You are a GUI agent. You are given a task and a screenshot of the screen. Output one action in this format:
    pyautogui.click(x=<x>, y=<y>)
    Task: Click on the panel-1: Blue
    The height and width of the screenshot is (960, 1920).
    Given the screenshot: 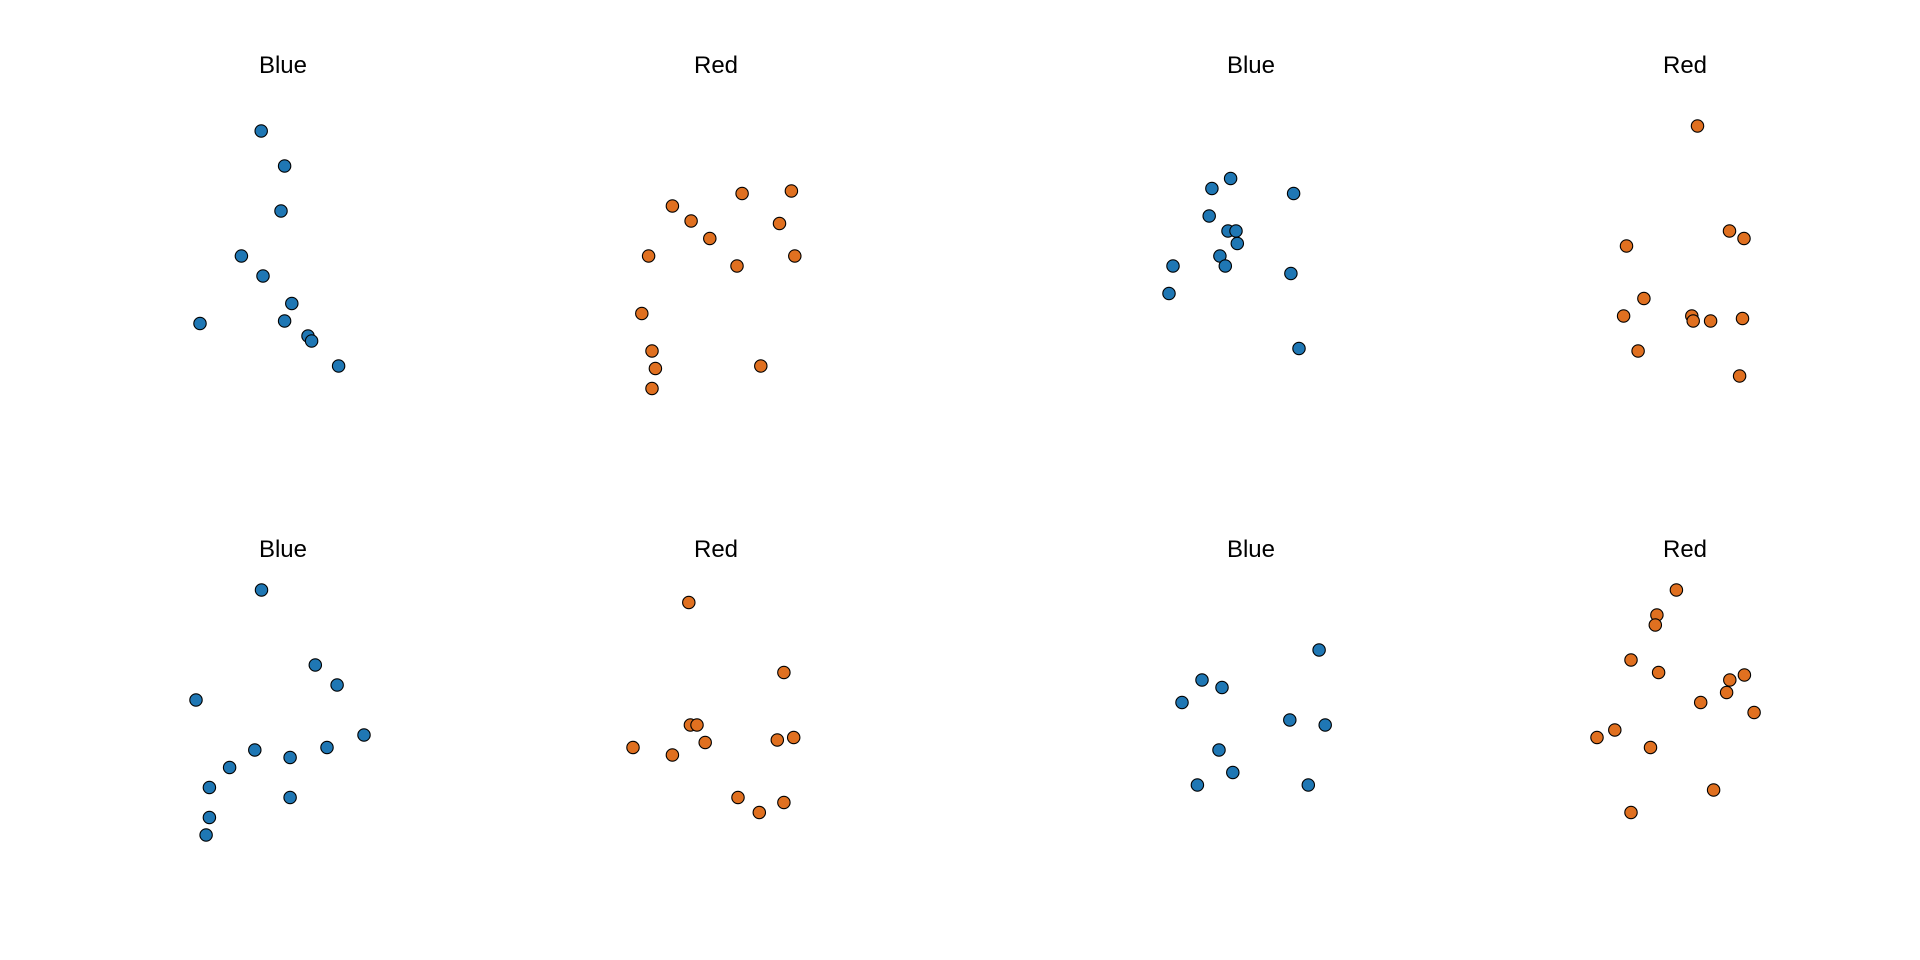 What is the action you would take?
    pyautogui.click(x=269, y=212)
    